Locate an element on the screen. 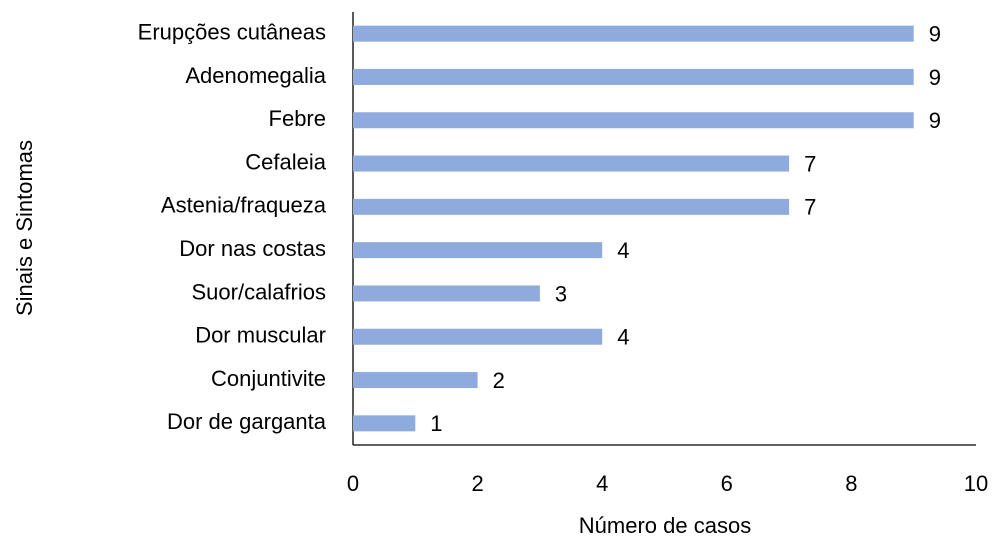  data-label: 1 is located at coordinates (436, 423).